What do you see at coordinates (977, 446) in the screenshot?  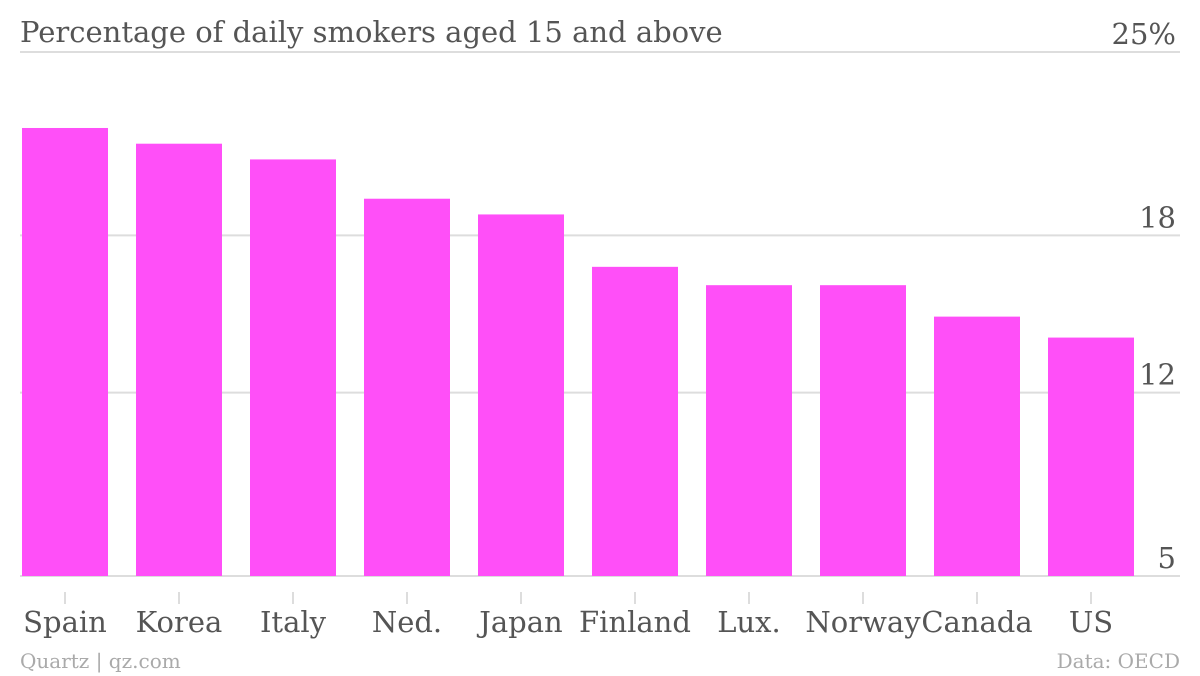 I see `bar-canada` at bounding box center [977, 446].